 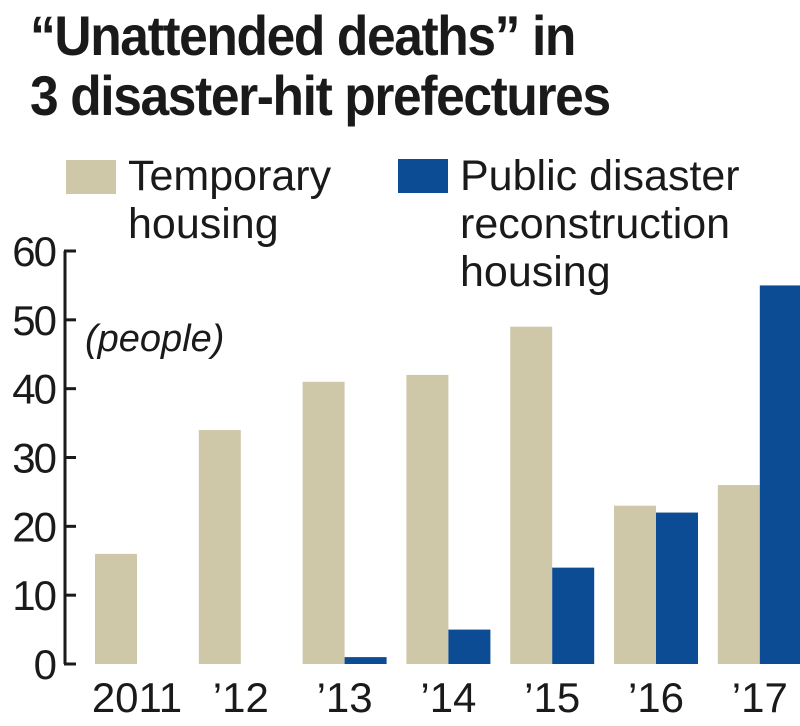 I want to click on legend-line: reconstruction, so click(x=595, y=224).